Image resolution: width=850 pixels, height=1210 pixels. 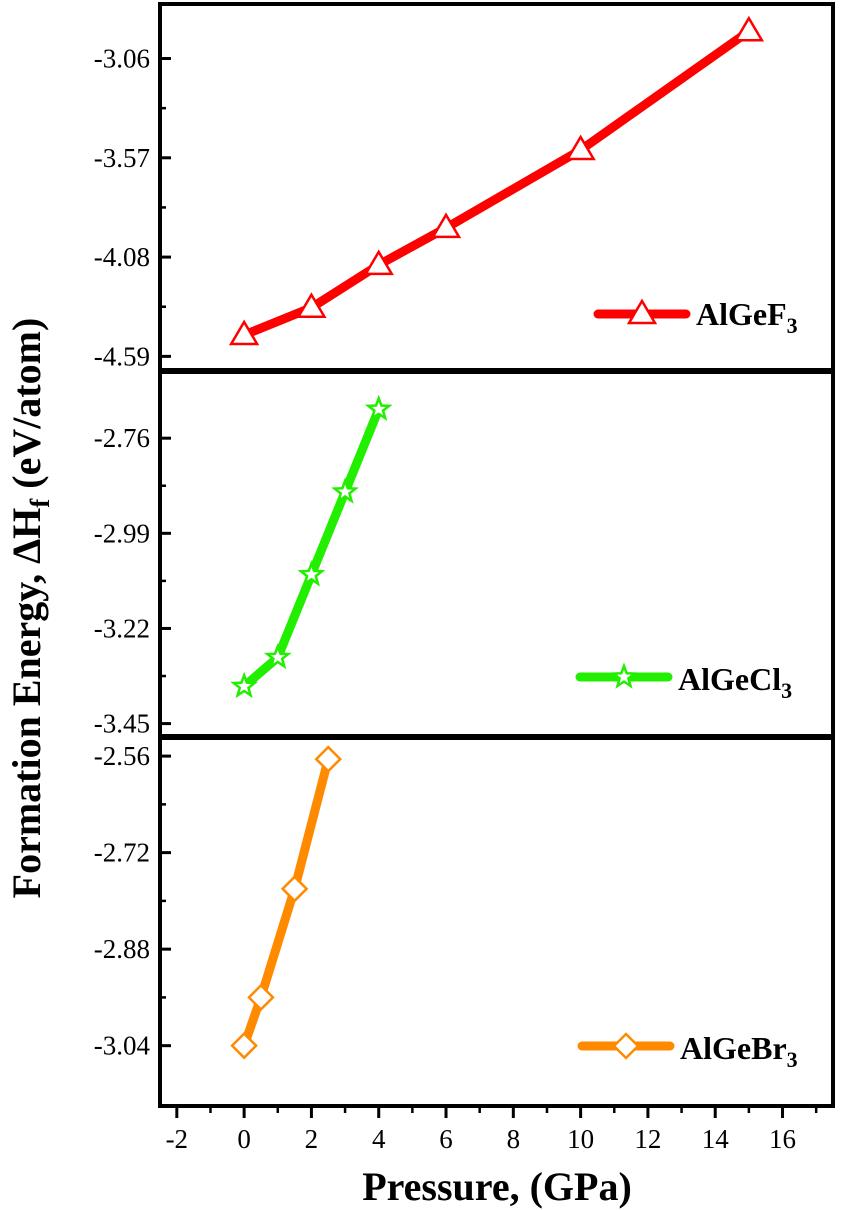 What do you see at coordinates (40, 503) in the screenshot?
I see `y-axis-title-subscript: f` at bounding box center [40, 503].